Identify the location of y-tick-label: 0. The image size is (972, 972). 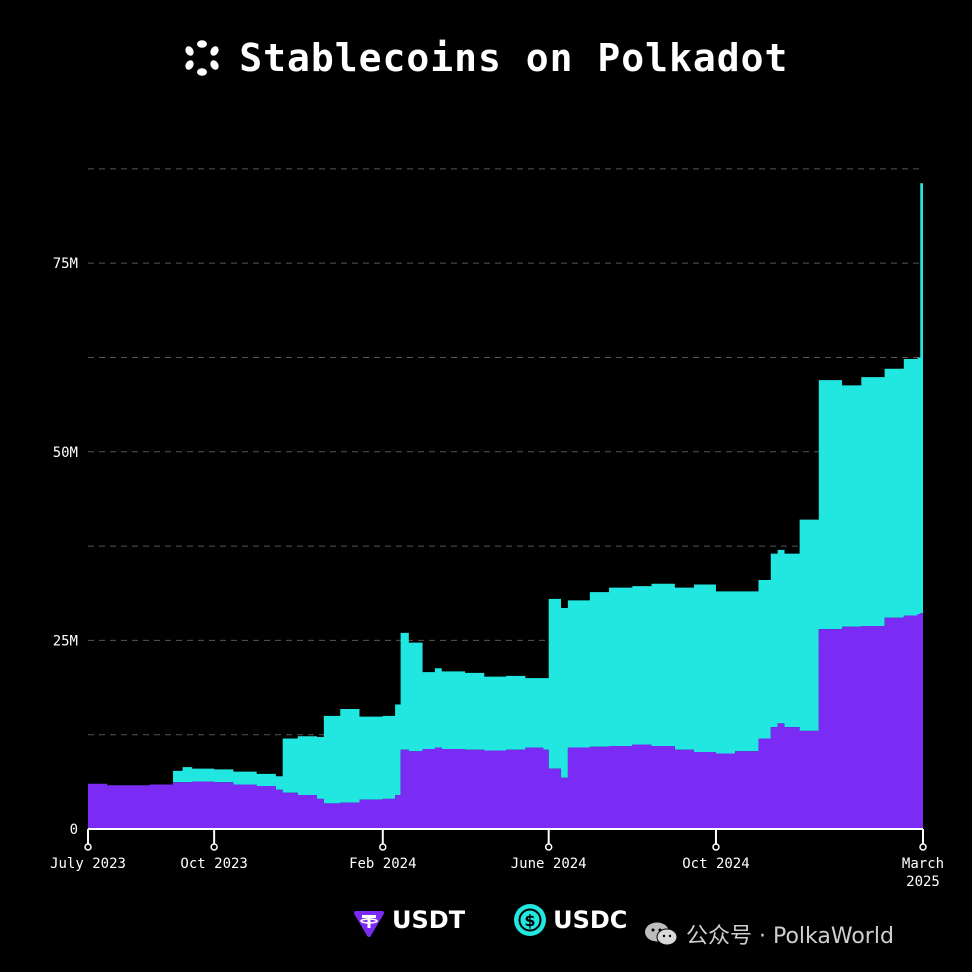
(74, 830).